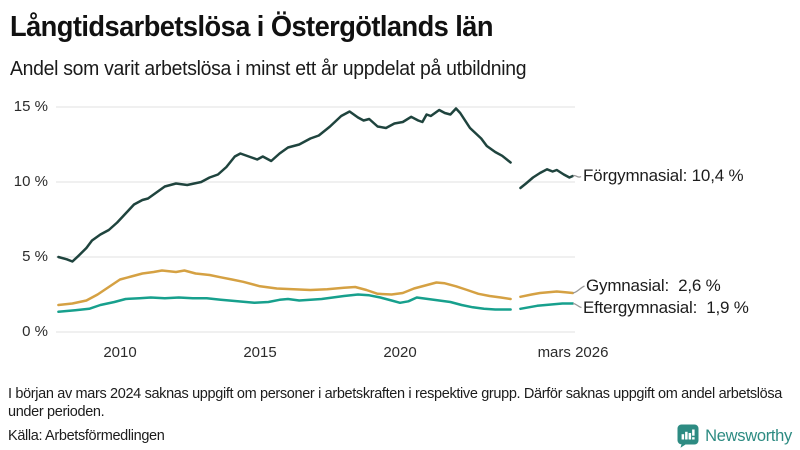 The height and width of the screenshot is (450, 800). Describe the element at coordinates (573, 352) in the screenshot. I see `x-tick-mars-2026: mars 2026` at that location.